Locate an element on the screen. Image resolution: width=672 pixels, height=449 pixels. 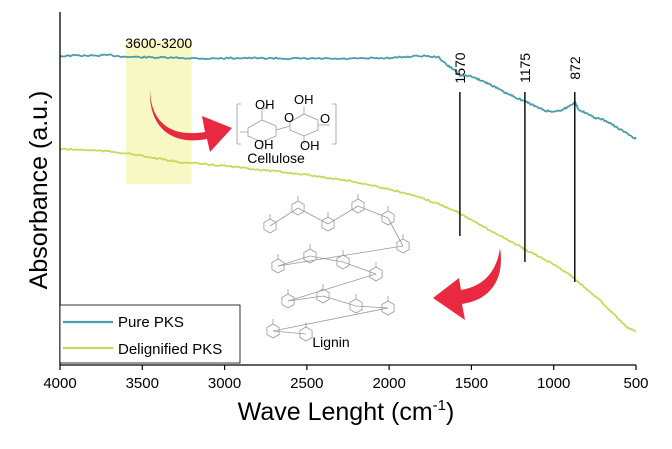
legend-box is located at coordinates (150, 334).